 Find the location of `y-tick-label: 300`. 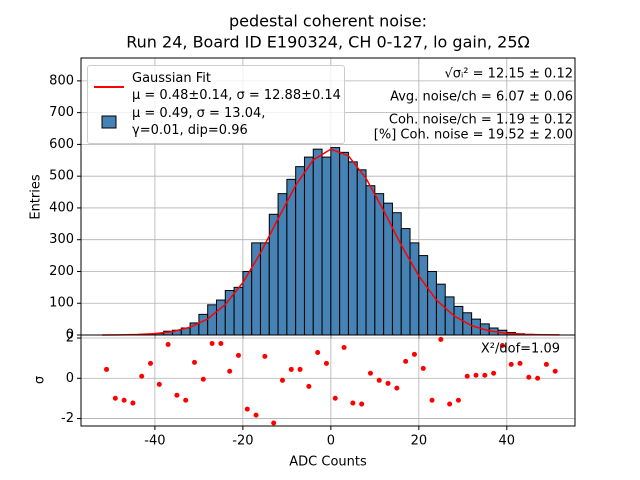

y-tick-label: 300 is located at coordinates (61, 239).